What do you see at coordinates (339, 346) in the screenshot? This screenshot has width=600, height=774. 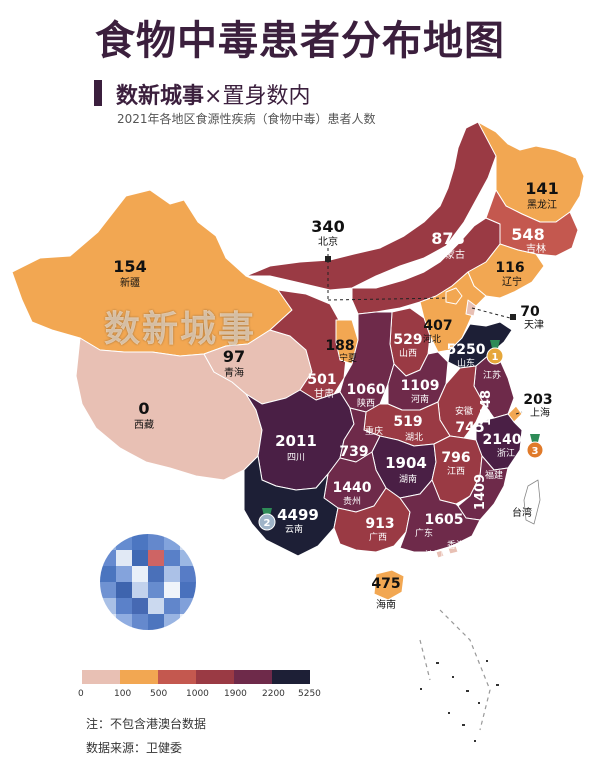 I see `label-ningxia-value: 188` at bounding box center [339, 346].